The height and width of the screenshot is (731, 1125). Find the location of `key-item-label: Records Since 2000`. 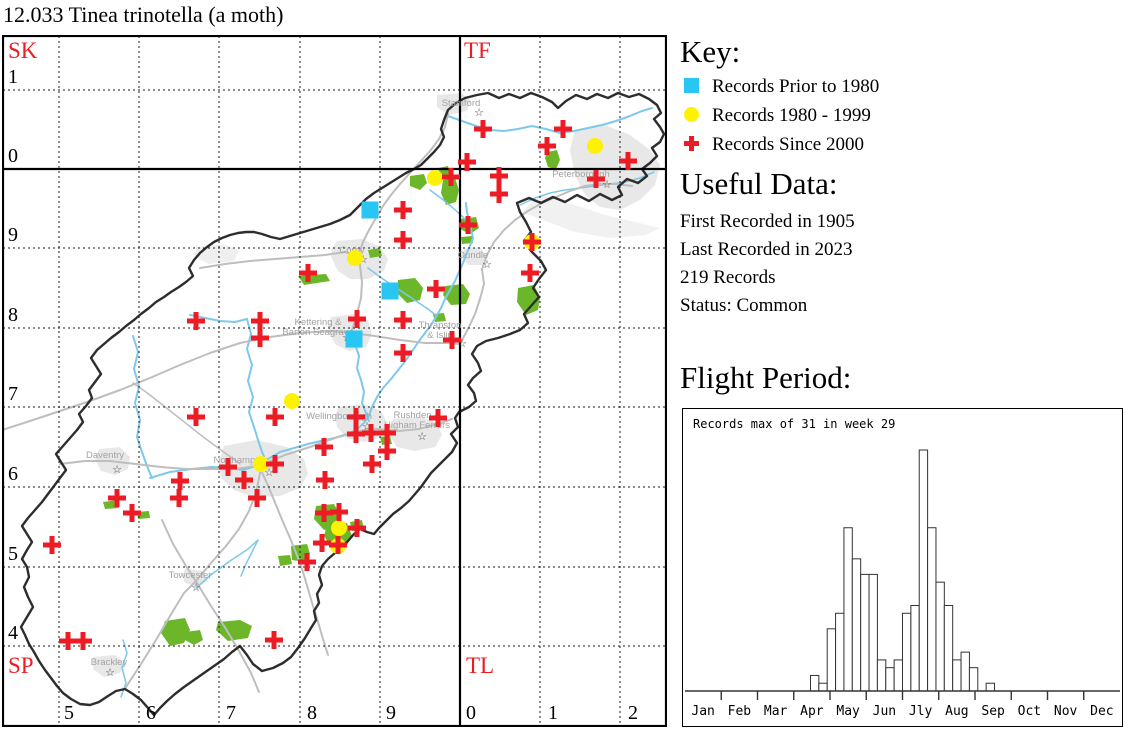

key-item-label: Records Since 2000 is located at coordinates (788, 144).